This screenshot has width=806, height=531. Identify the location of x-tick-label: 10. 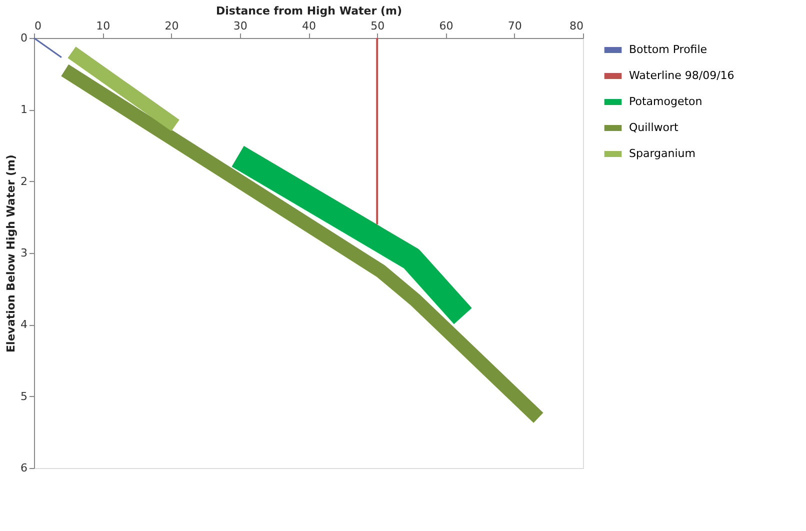
(103, 26).